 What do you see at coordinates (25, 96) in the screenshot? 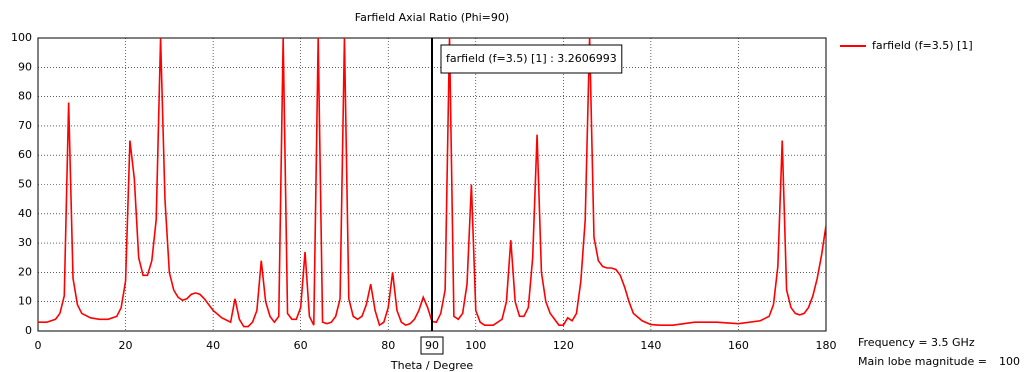
I see `y-tick-label: 80` at bounding box center [25, 96].